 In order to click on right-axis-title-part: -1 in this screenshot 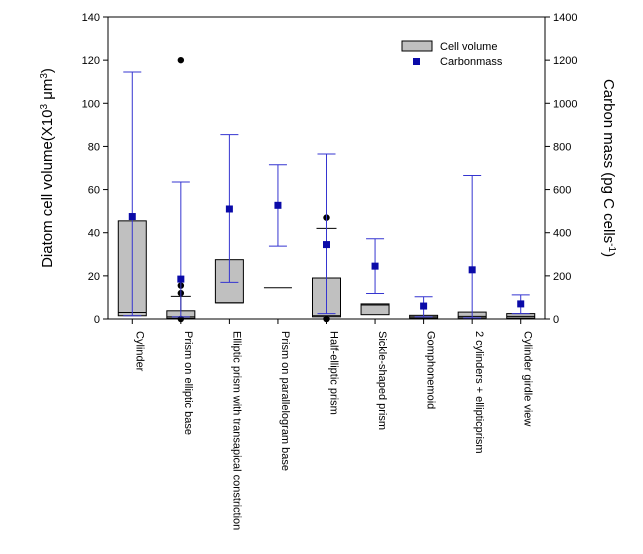, I will do `click(612, 247)`.